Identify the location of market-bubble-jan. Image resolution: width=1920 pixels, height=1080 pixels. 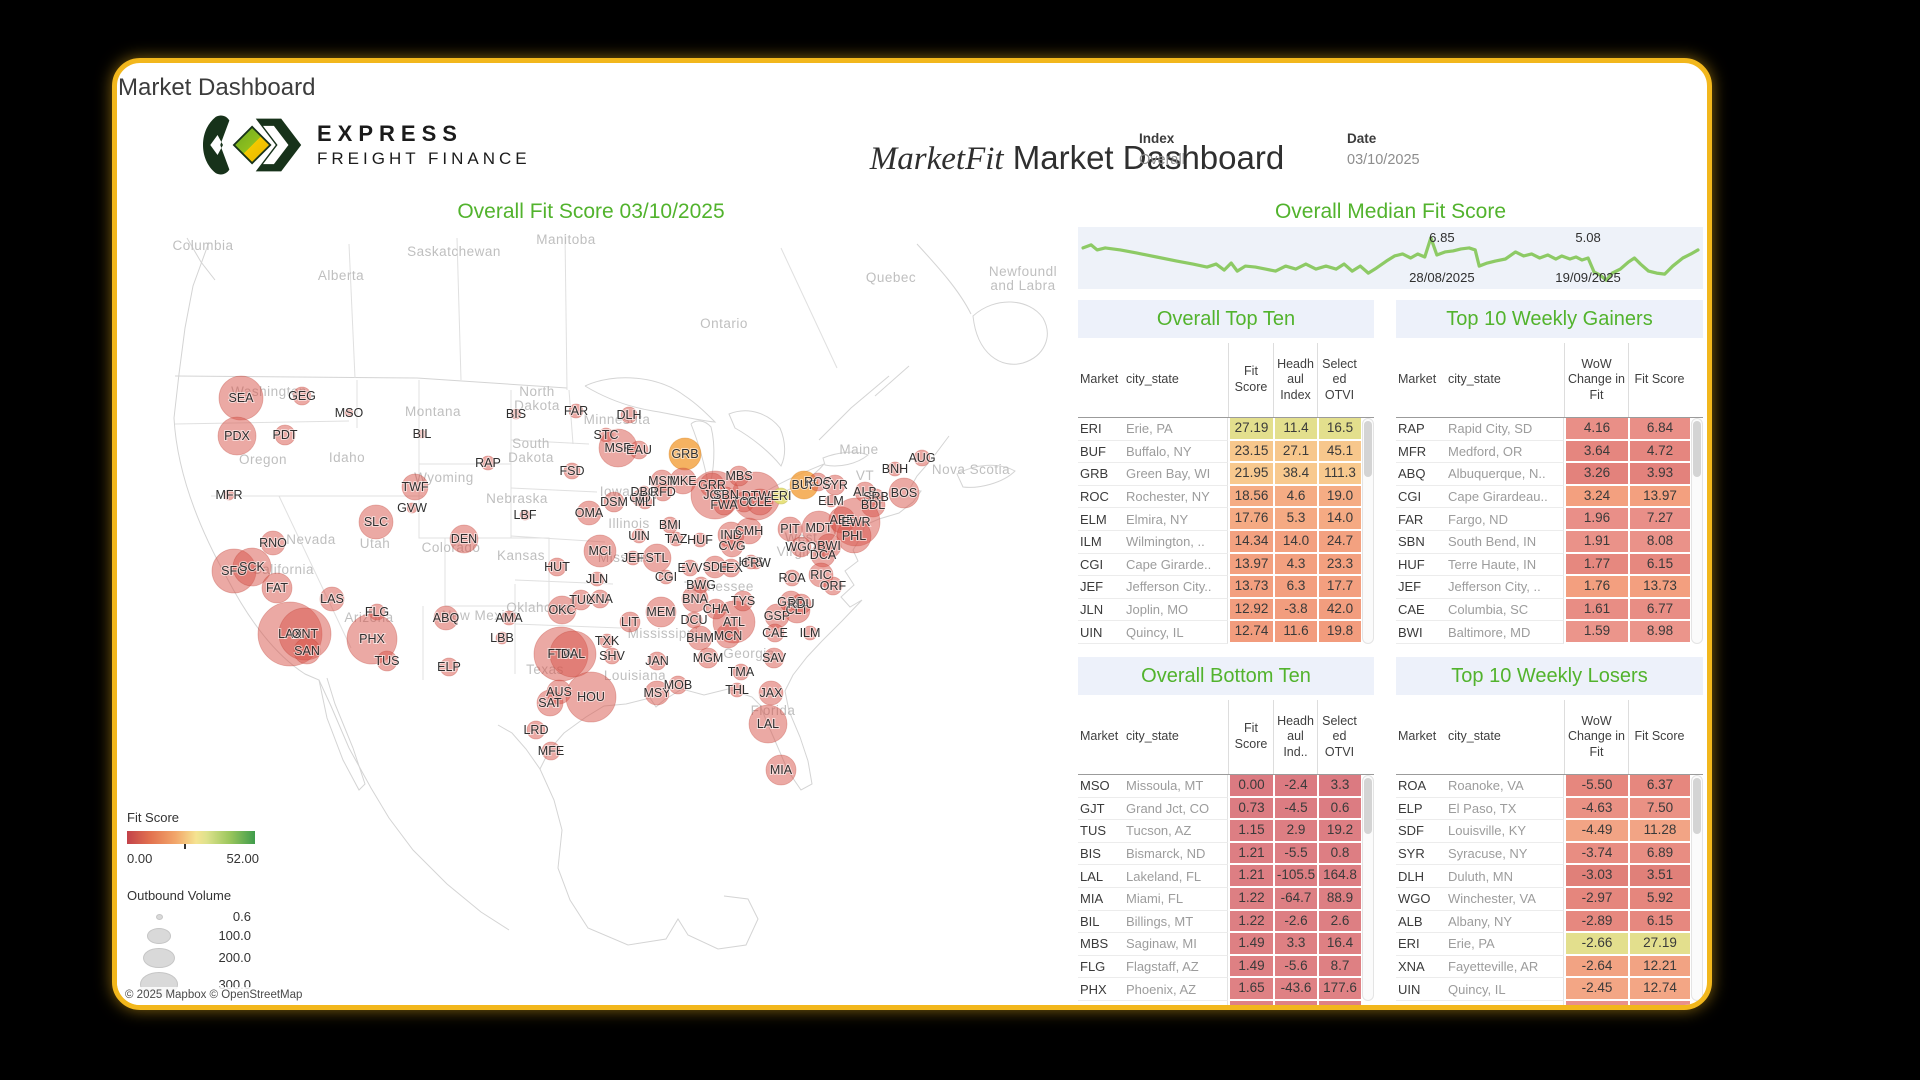
(657, 661).